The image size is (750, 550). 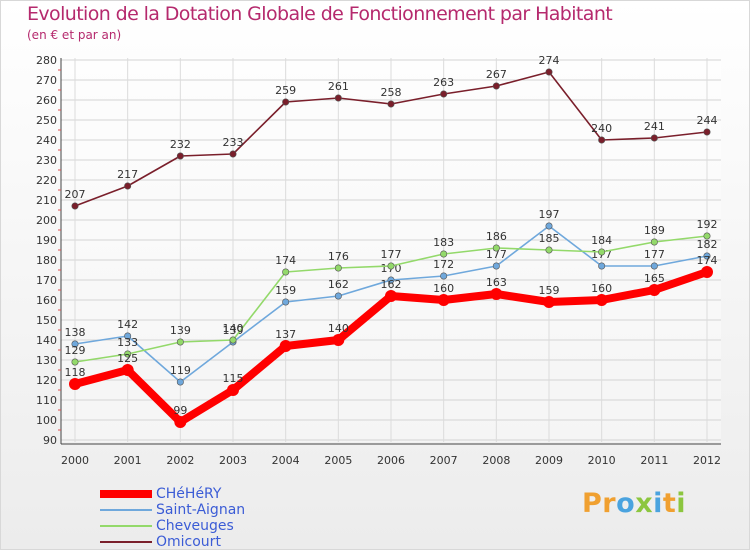 I want to click on x-tick-label: 2007, so click(x=444, y=460).